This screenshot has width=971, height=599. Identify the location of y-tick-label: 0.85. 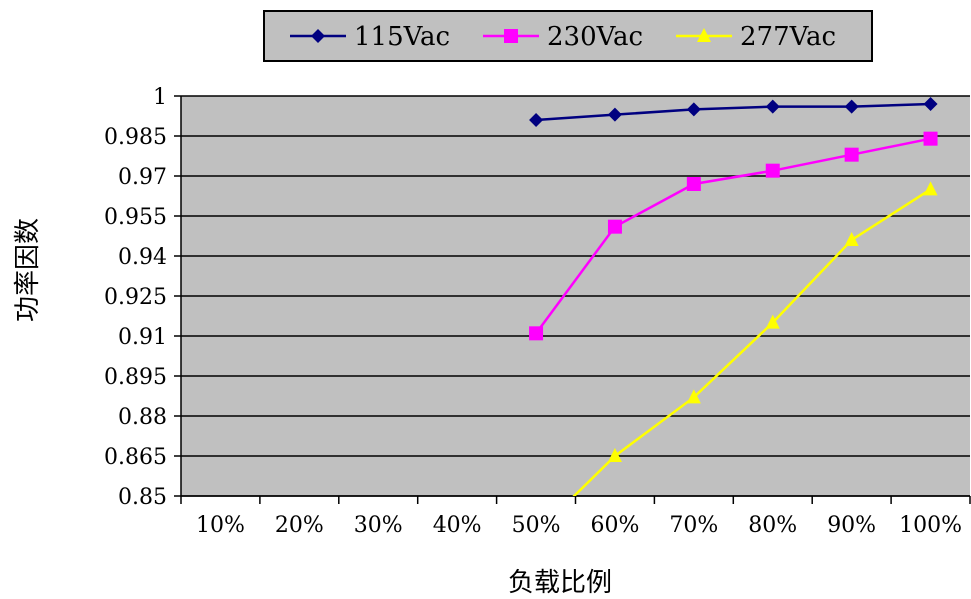
(142, 497).